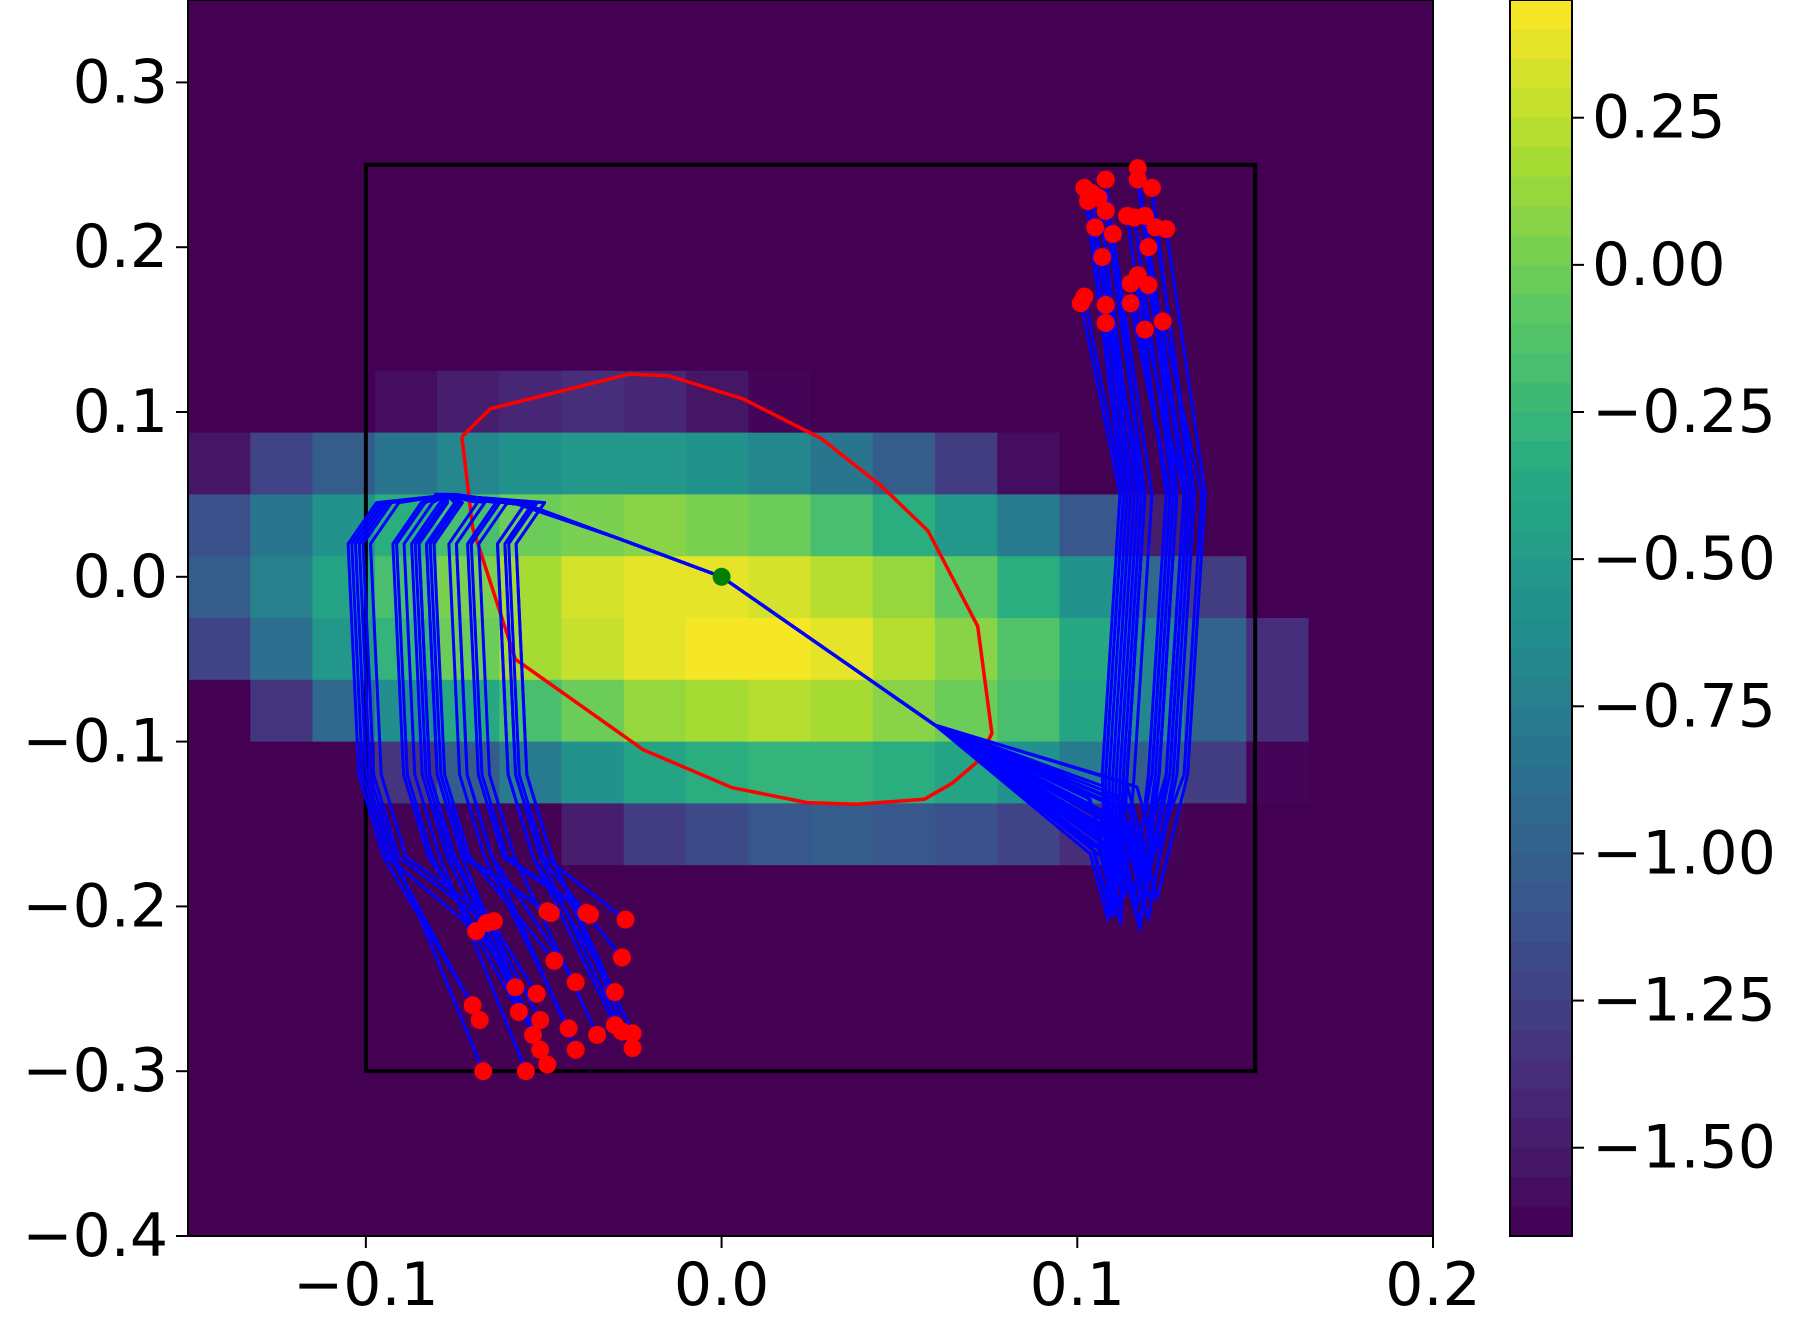 This screenshot has width=1800, height=1319. I want to click on colorbar-tick-label: −1.50, so click(1684, 1148).